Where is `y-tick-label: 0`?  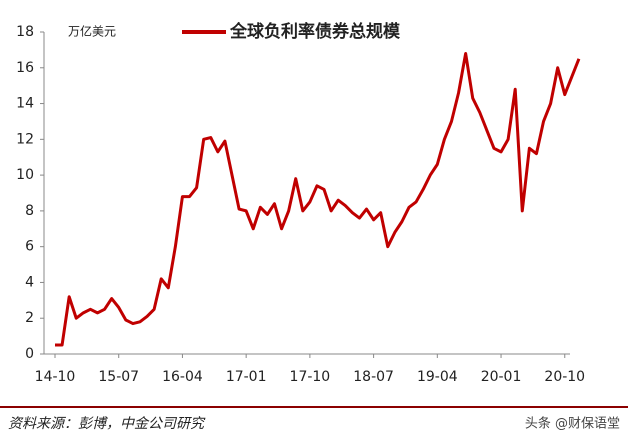 y-tick-label: 0 is located at coordinates (29, 354).